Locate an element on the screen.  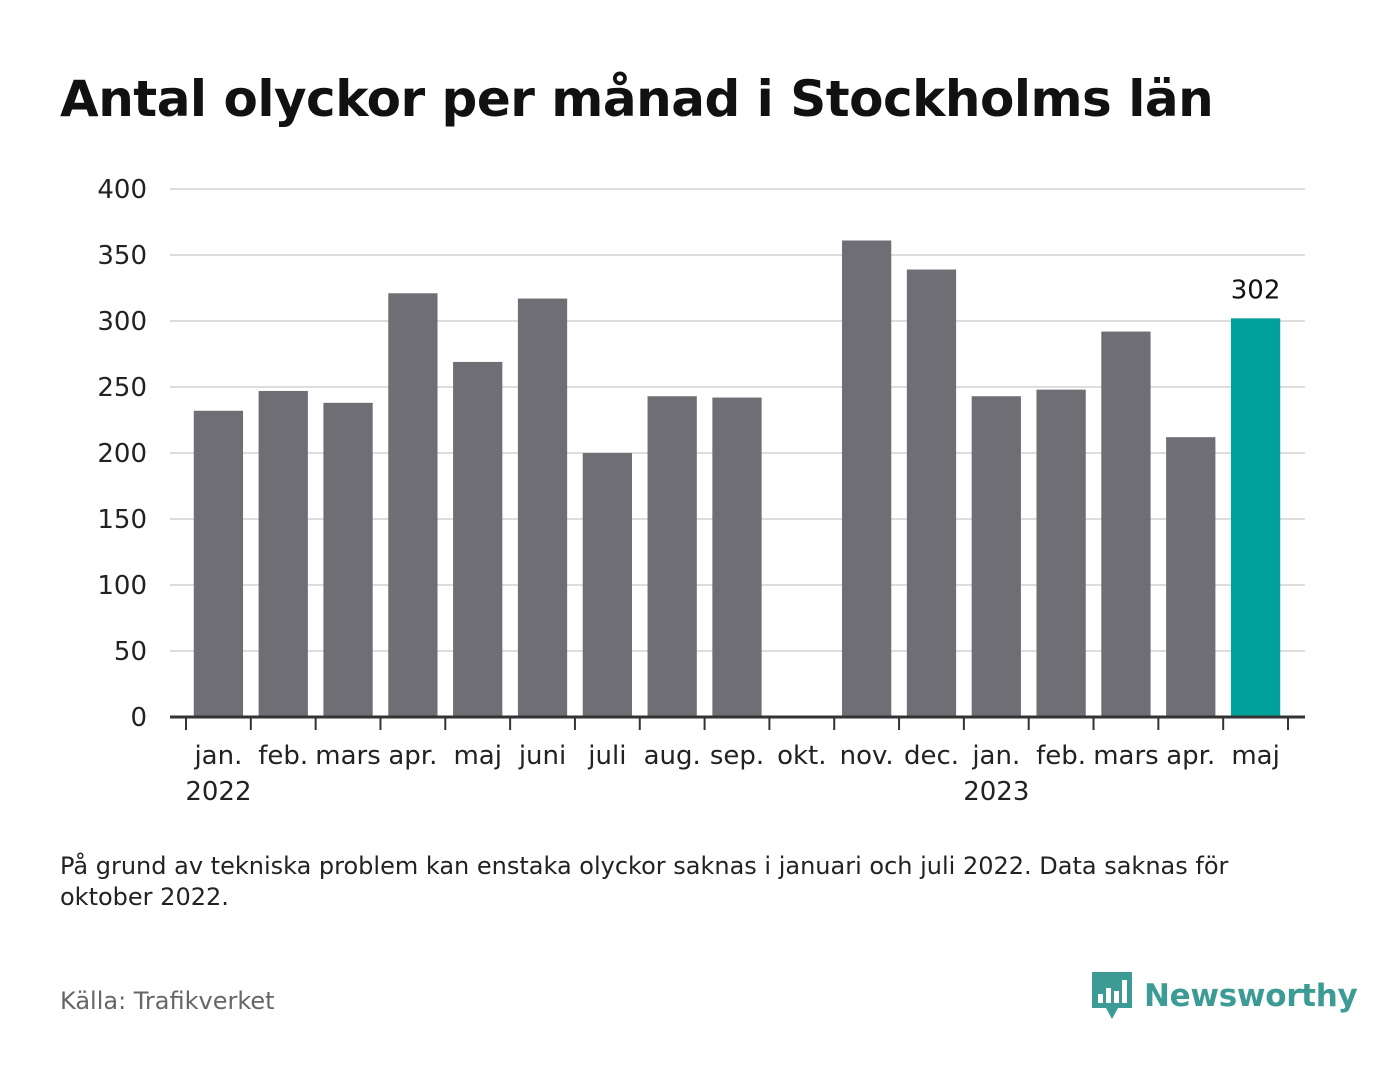
y-tick-label: 300 is located at coordinates (122, 322).